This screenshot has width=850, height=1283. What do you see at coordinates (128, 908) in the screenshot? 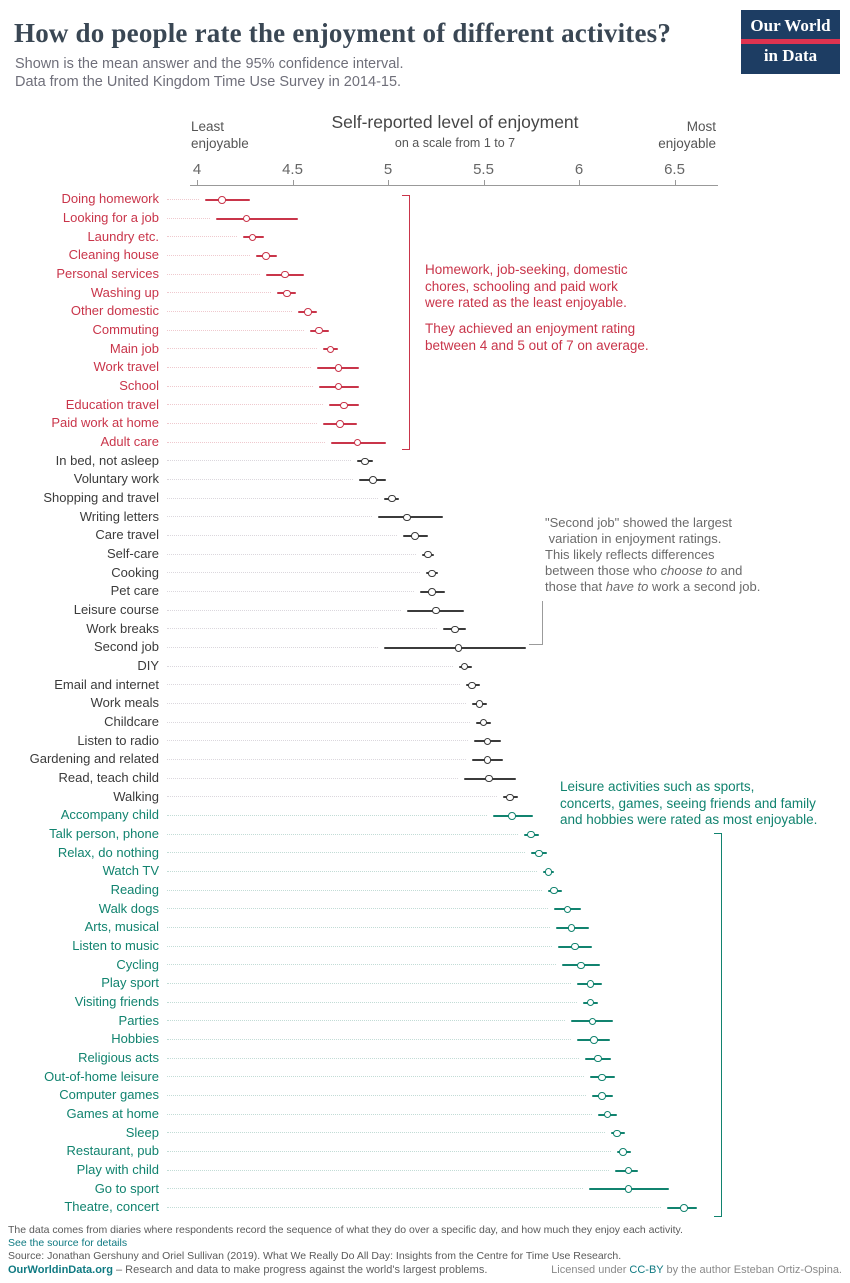
I see `activity-label: Walk dogs` at bounding box center [128, 908].